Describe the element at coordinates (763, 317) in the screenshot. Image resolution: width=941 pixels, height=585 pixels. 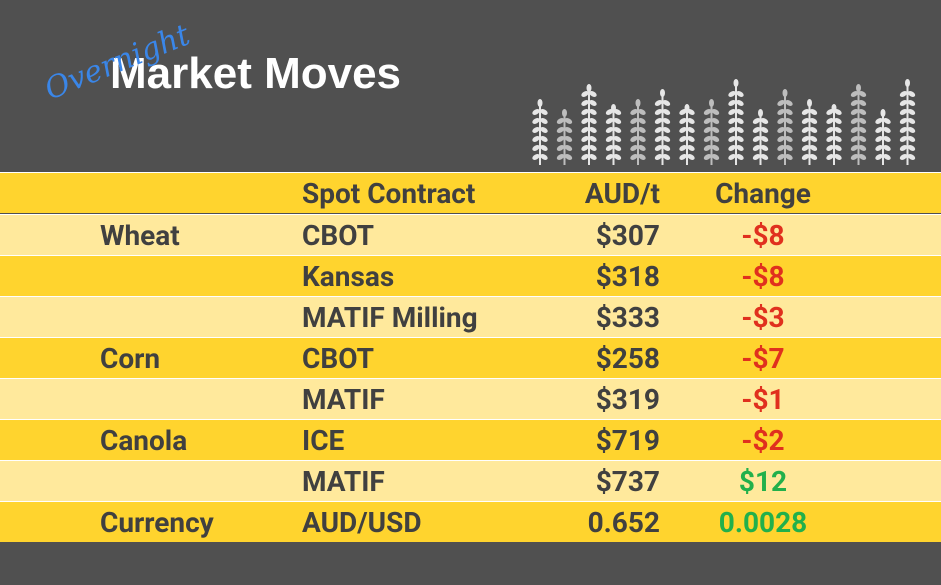
I see `change: -$3` at that location.